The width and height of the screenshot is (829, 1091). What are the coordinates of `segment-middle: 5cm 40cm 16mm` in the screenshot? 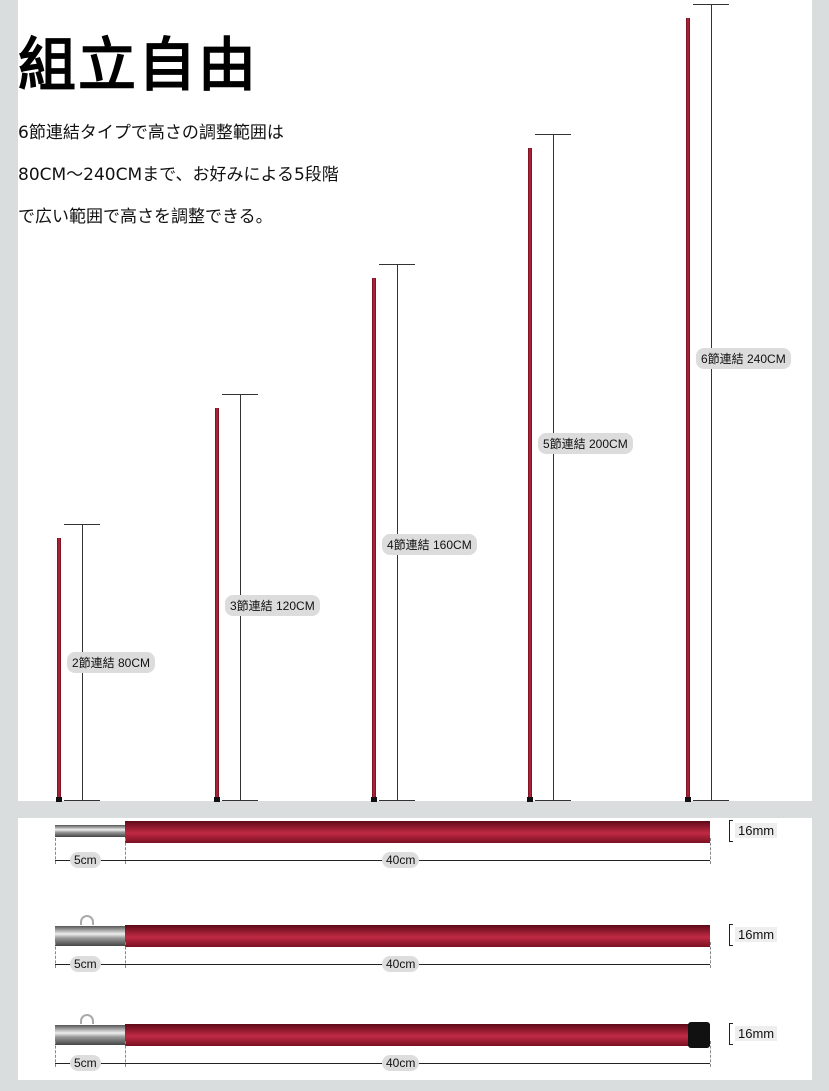 It's located at (415, 953).